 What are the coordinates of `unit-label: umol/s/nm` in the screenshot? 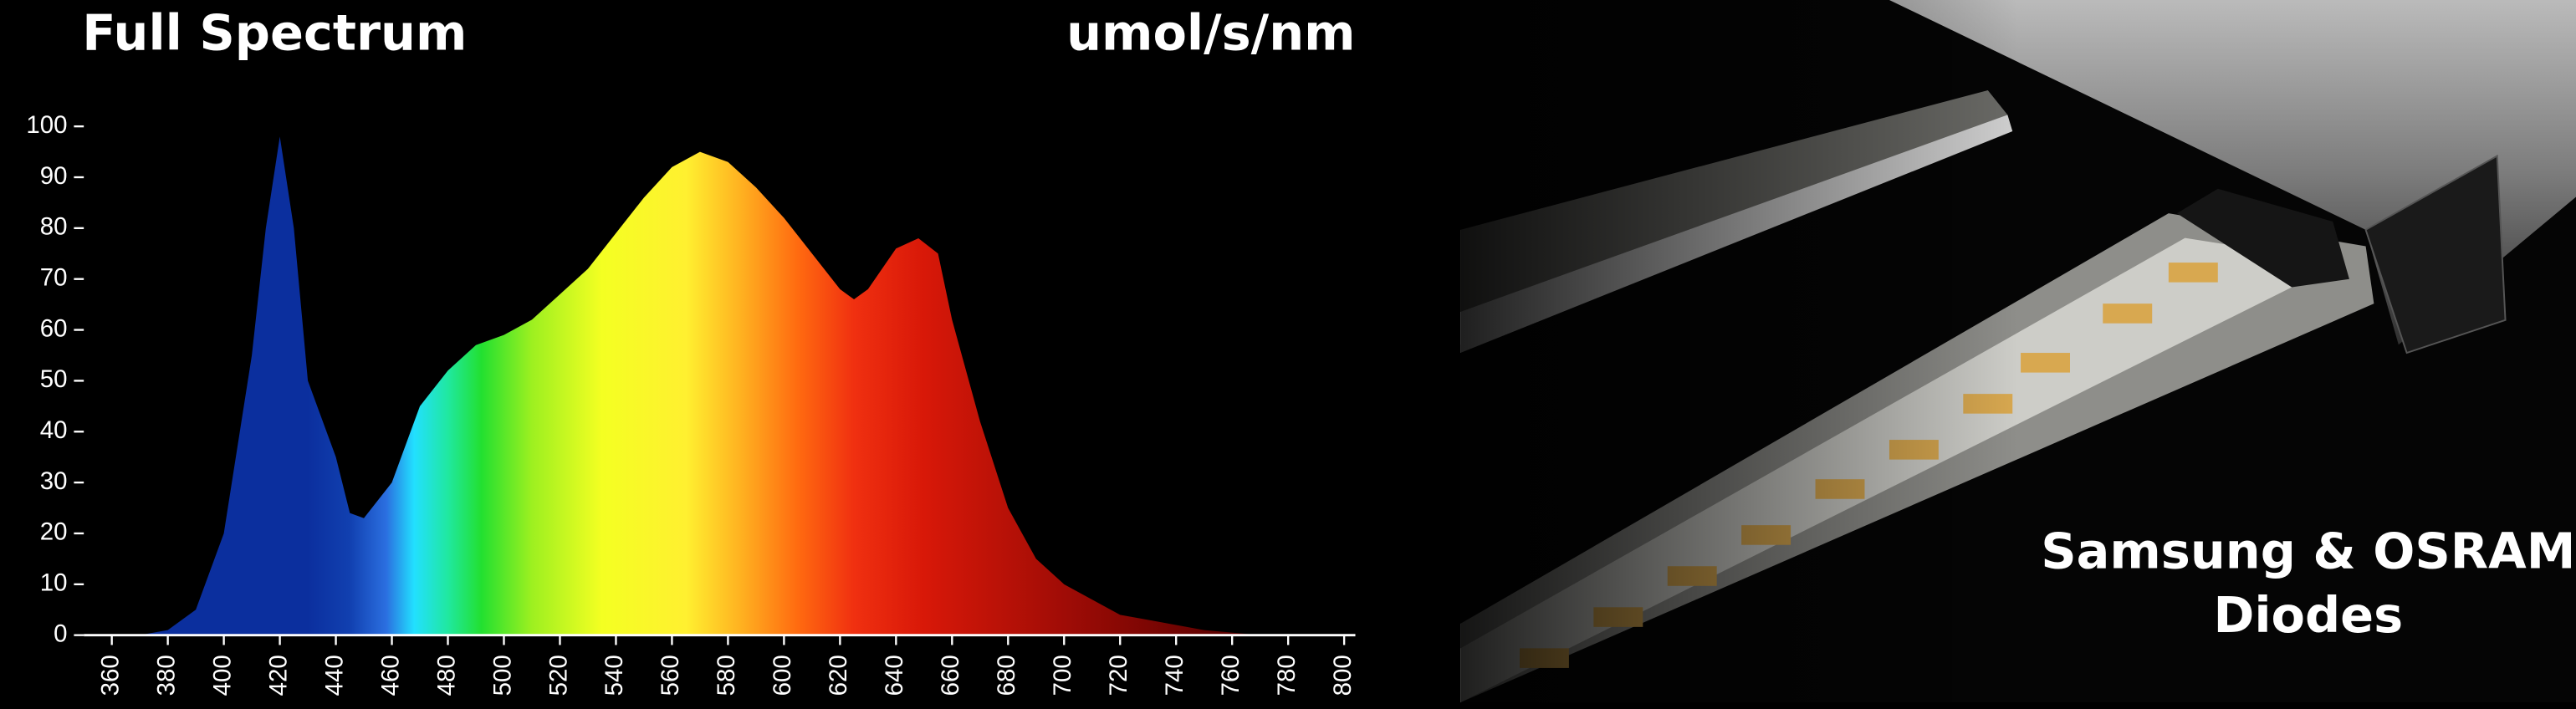 It's located at (1210, 32).